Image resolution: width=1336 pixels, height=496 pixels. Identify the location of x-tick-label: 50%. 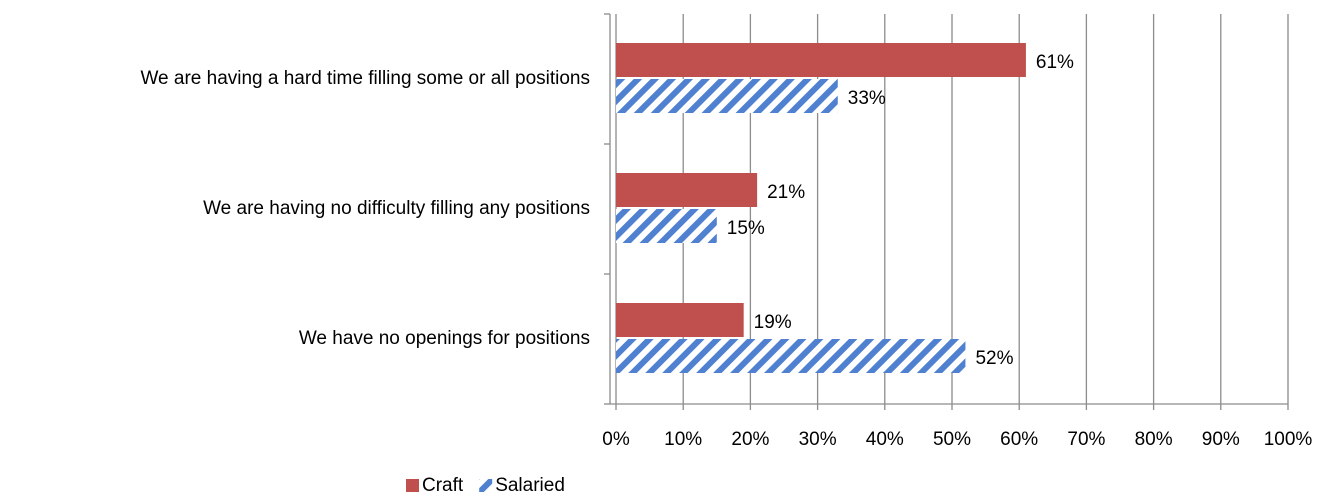
(952, 439).